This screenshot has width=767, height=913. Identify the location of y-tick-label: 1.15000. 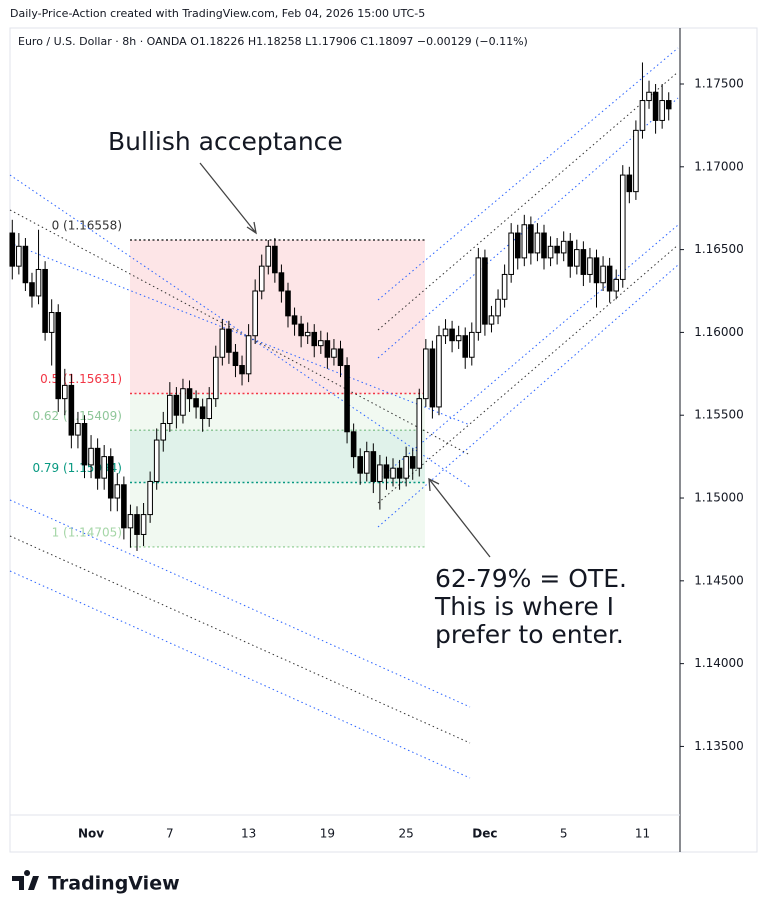
(719, 498).